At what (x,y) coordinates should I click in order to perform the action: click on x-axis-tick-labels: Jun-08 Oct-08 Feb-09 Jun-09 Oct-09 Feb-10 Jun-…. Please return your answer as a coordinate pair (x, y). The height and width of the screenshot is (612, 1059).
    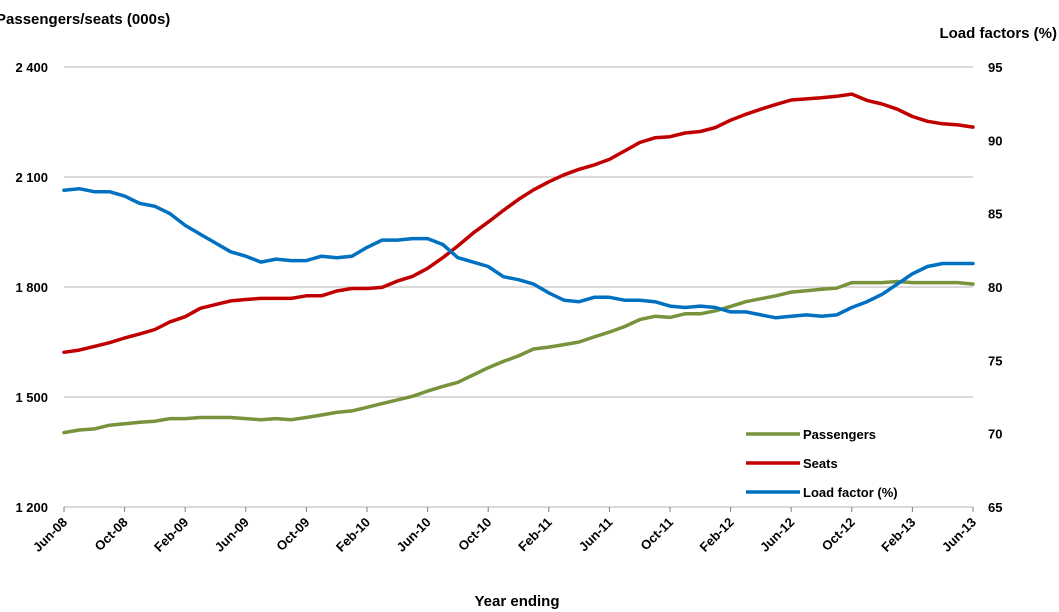
    Looking at the image, I should click on (504, 535).